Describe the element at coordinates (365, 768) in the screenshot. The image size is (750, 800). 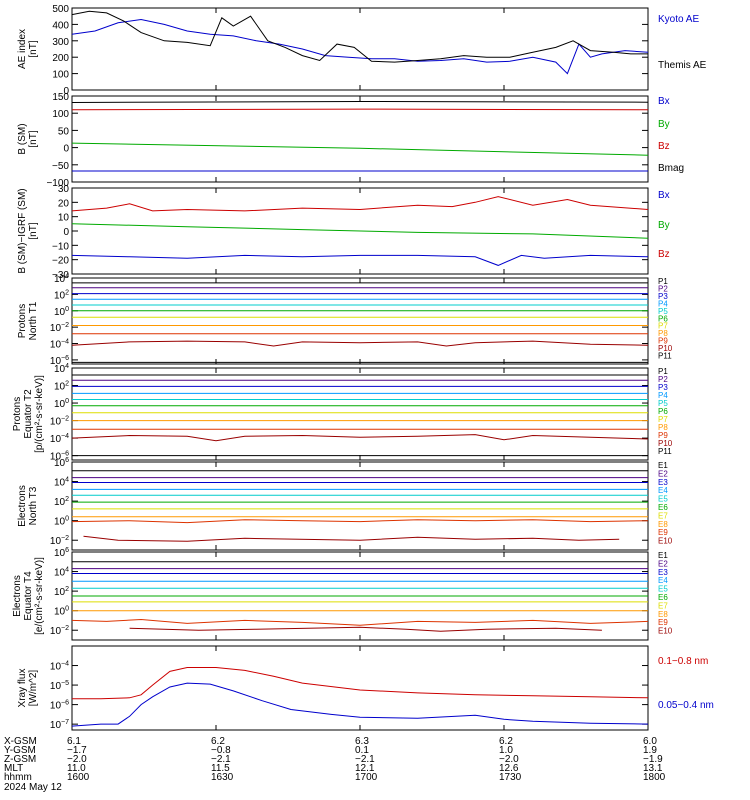
I see `footer-value: 12.1` at that location.